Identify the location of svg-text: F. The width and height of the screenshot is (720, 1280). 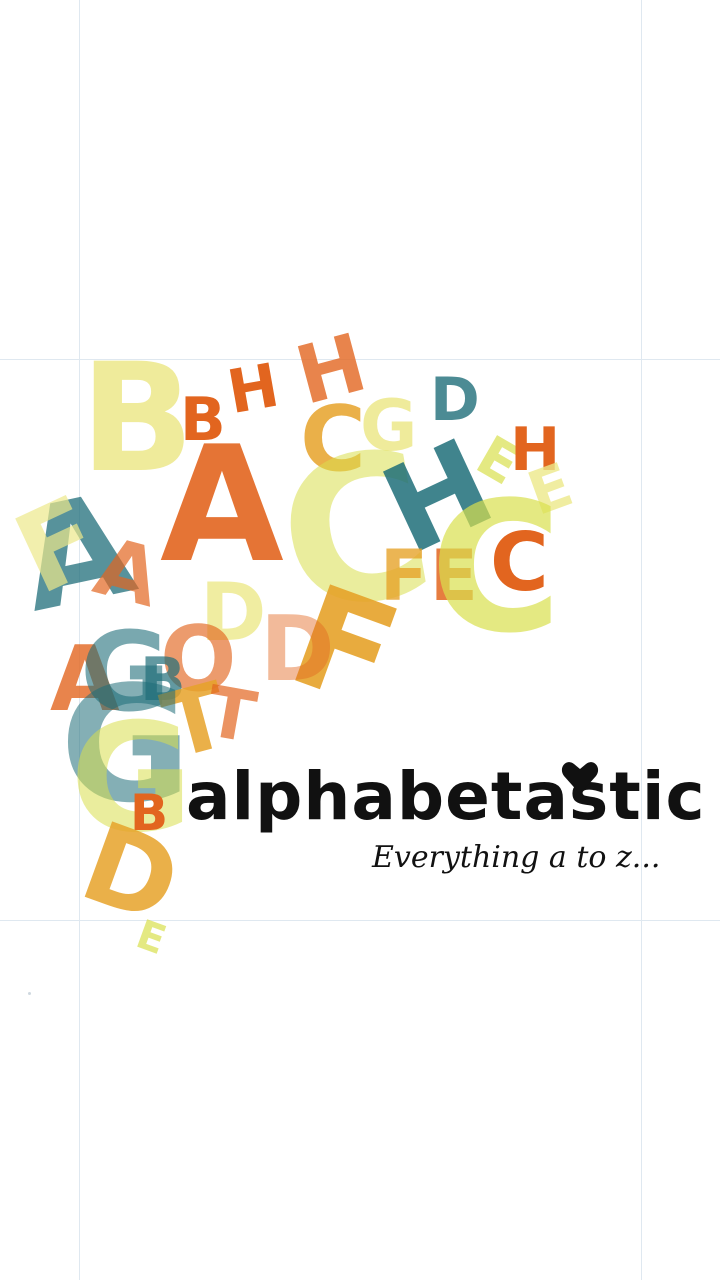
(404, 576).